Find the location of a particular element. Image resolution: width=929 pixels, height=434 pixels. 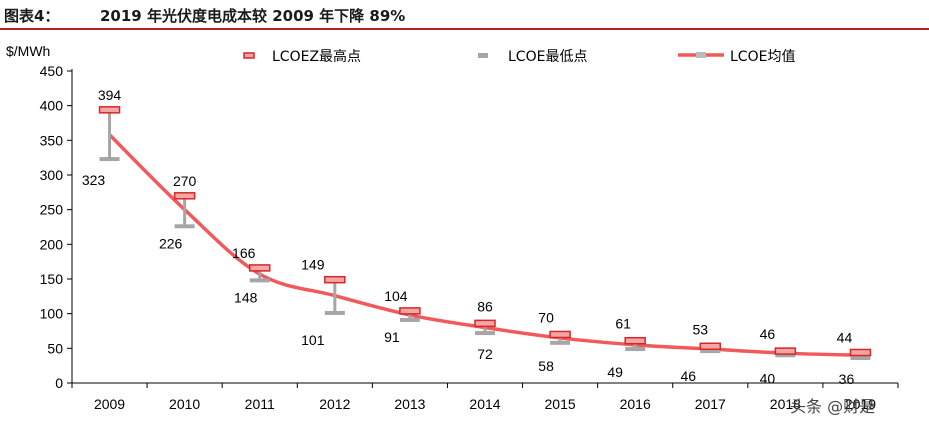

high-value-label: 394 is located at coordinates (110, 95).